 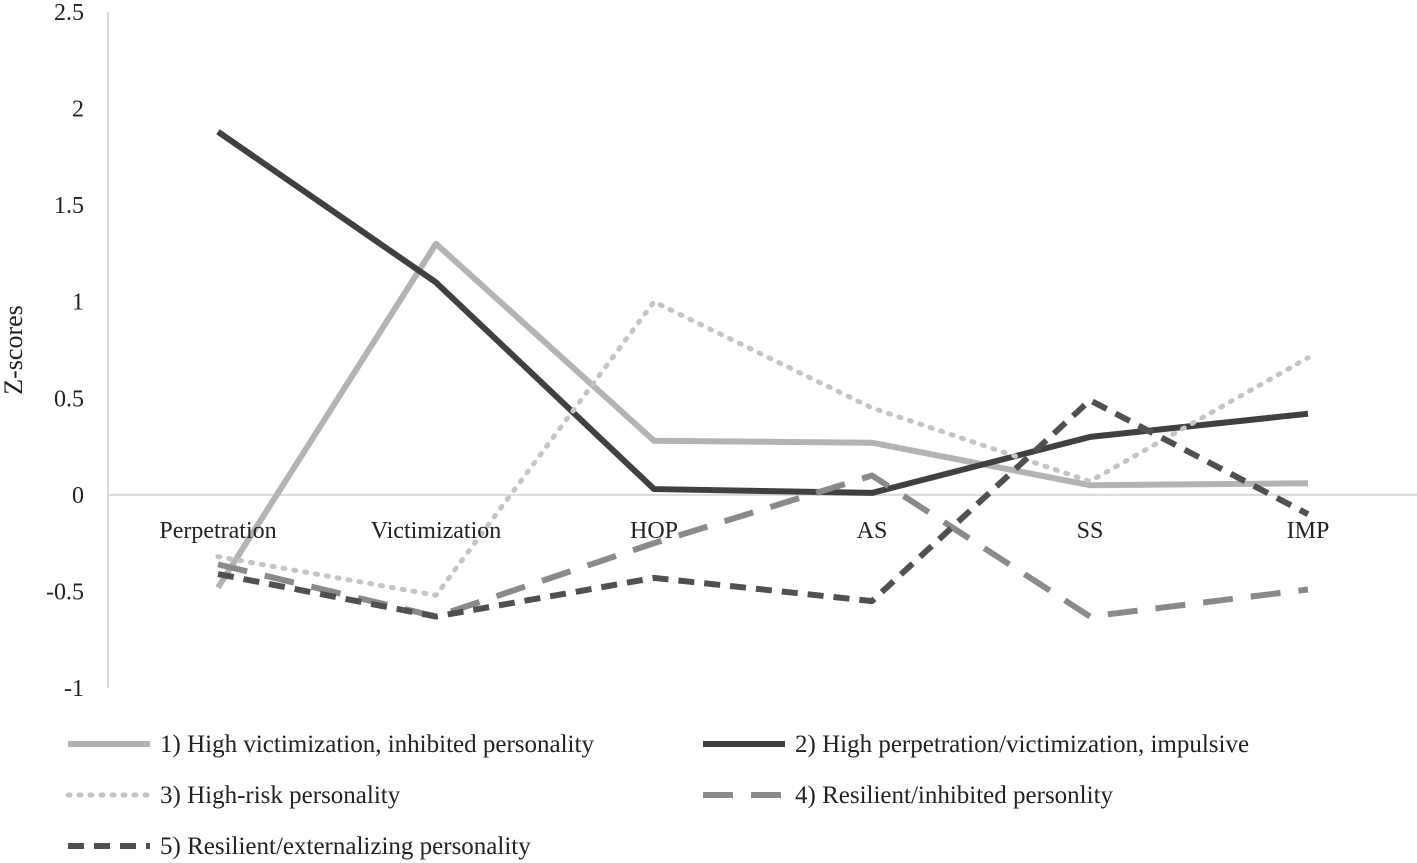 I want to click on x-tick-label: IMP, so click(x=1308, y=531).